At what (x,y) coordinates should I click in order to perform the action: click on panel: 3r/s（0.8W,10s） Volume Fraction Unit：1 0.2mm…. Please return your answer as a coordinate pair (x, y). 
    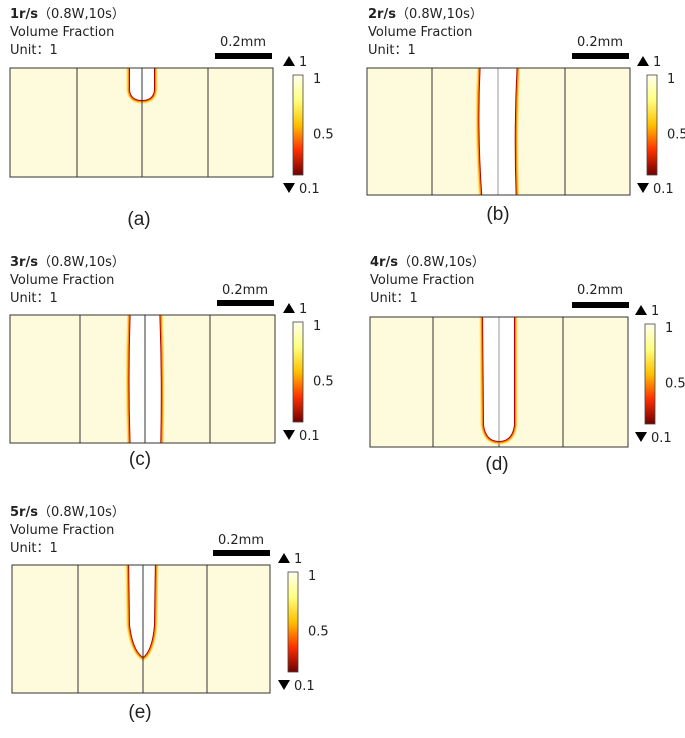
    Looking at the image, I should click on (171, 362).